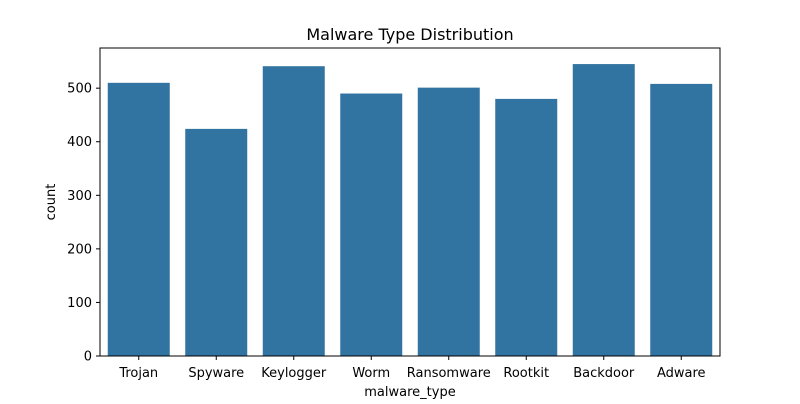 The width and height of the screenshot is (800, 404). I want to click on bar-rootkit, so click(526, 227).